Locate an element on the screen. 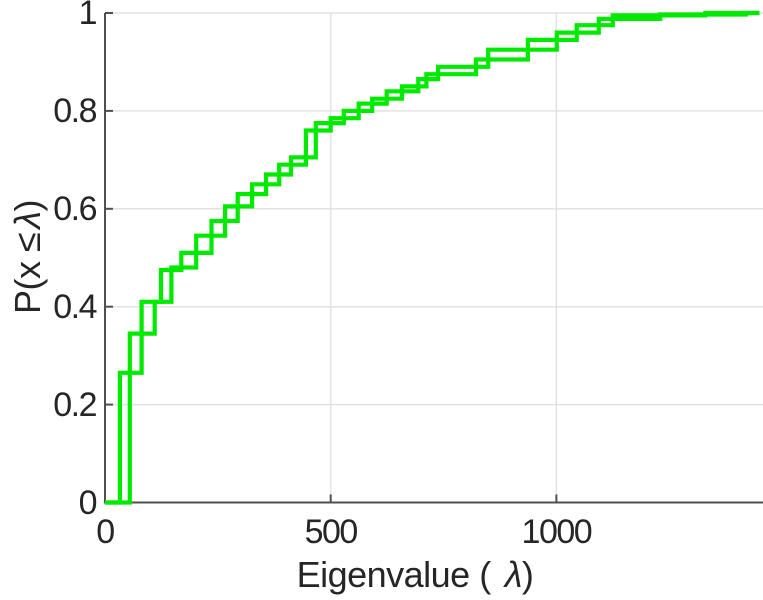 The image size is (763, 600). x-tick-label: 500 is located at coordinates (331, 531).